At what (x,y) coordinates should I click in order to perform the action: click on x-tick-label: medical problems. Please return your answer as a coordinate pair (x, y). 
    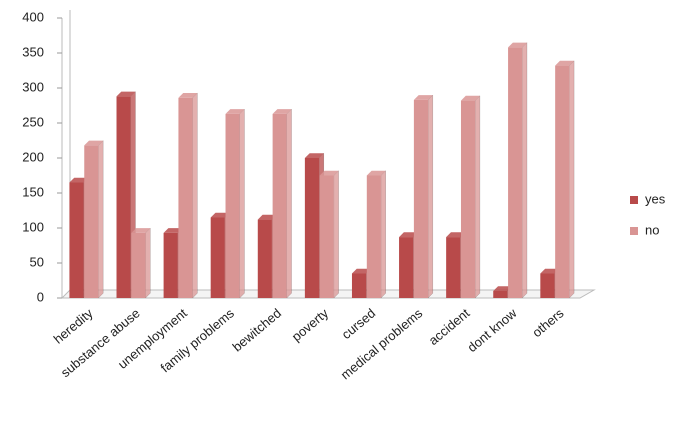
    Looking at the image, I should click on (382, 343).